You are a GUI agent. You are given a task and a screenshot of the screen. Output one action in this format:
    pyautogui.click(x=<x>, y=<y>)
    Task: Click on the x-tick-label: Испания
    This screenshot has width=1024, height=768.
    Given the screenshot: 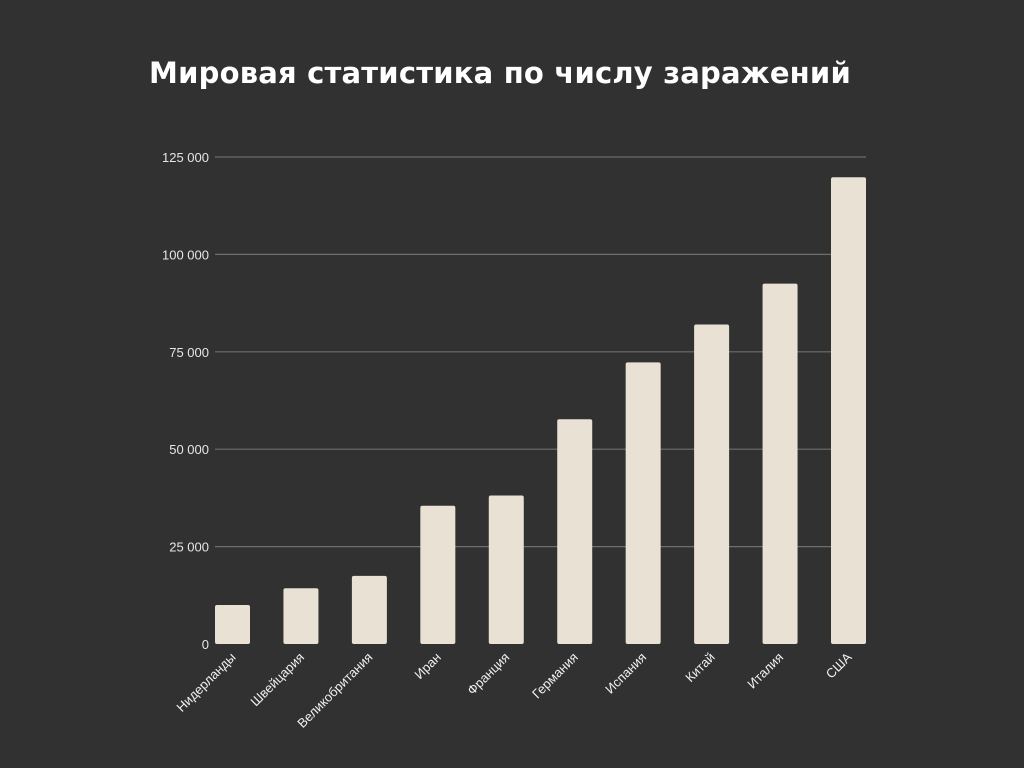 What is the action you would take?
    pyautogui.click(x=625, y=673)
    